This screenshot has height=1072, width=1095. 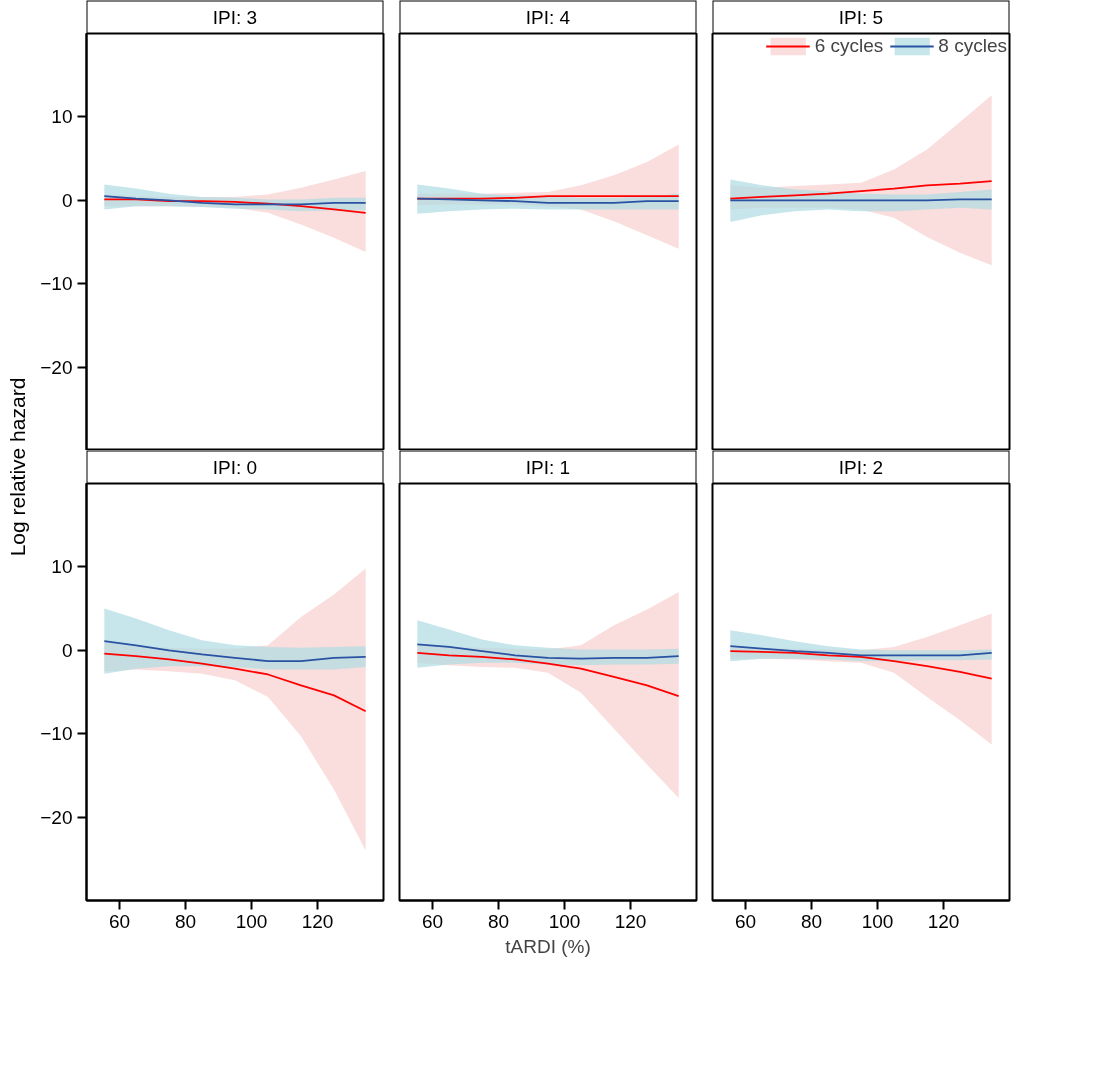 I want to click on chart-title: IPI: 4, so click(x=548, y=17).